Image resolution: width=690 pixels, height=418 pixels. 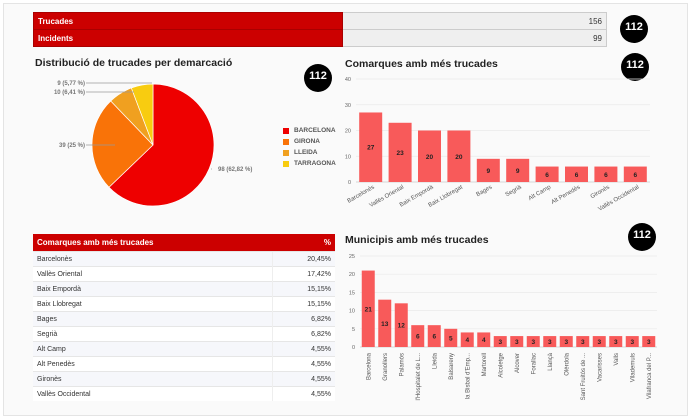 I want to click on table-row: Baix Empordà 15,15%, so click(x=184, y=289).